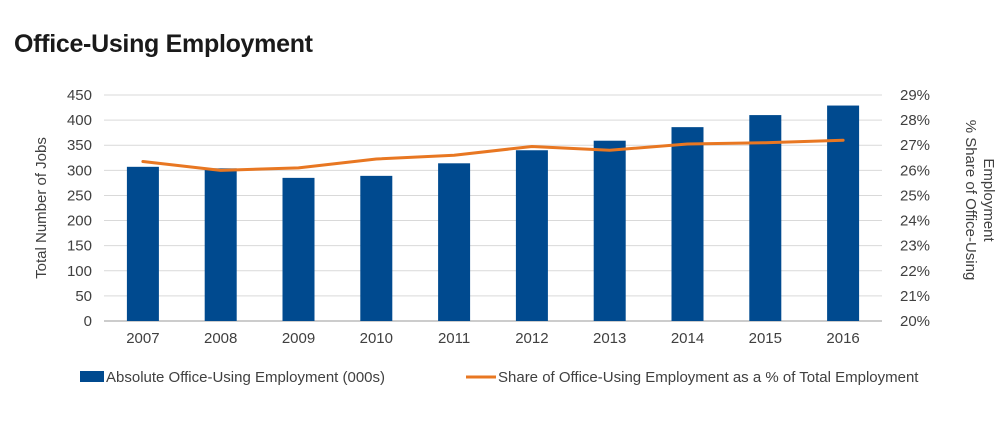 Image resolution: width=1007 pixels, height=433 pixels. Describe the element at coordinates (79, 195) in the screenshot. I see `y-tick-label: 250` at that location.